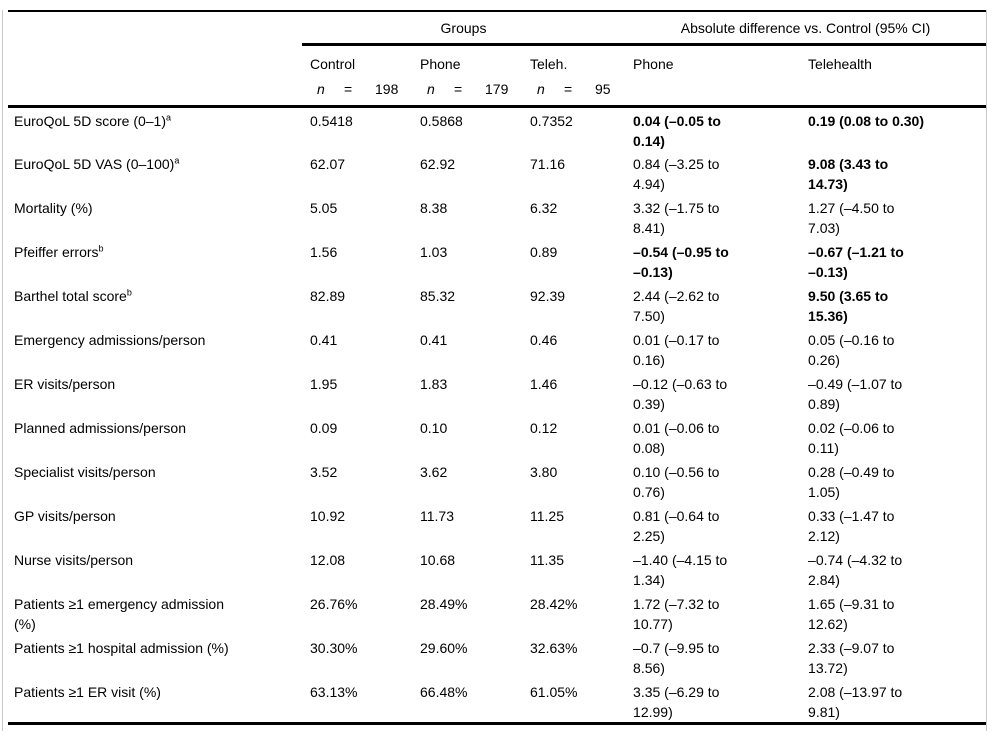  What do you see at coordinates (574, 91) in the screenshot?
I see `n-cell-teleh: n = 95` at bounding box center [574, 91].